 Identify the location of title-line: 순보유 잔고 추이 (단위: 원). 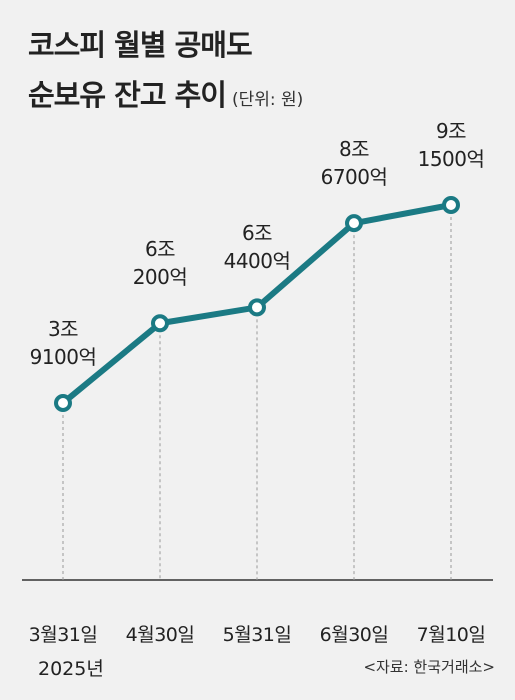
(165, 93).